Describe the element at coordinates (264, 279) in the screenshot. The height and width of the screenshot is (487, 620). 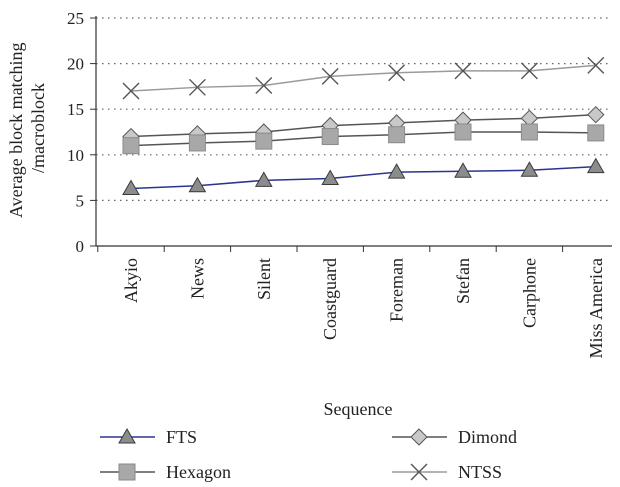
I see `x-tick-label: Silent` at that location.